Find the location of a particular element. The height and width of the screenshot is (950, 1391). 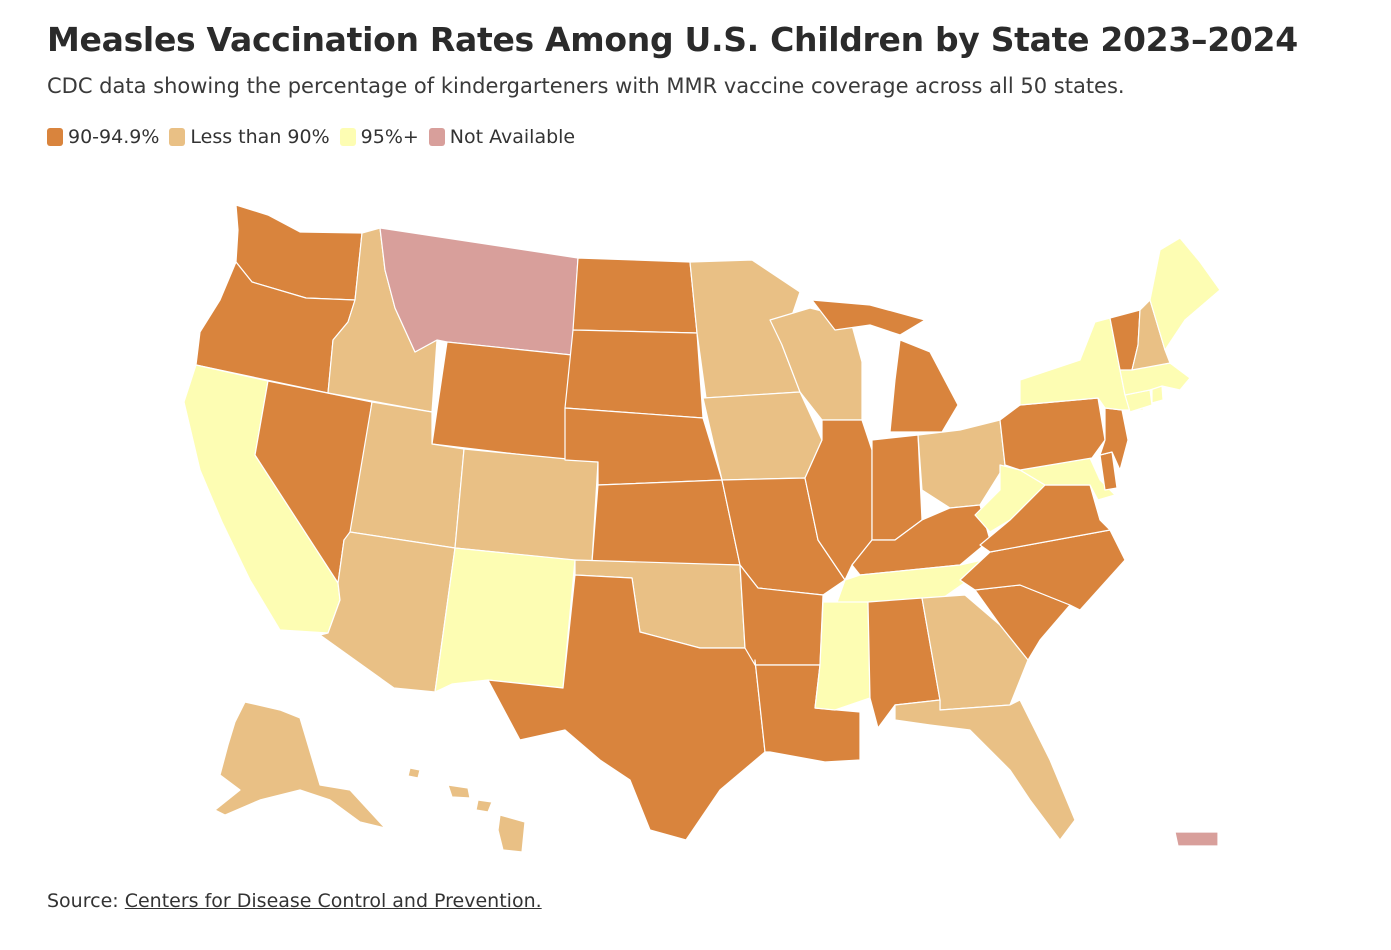

state-mississippi is located at coordinates (842, 656).